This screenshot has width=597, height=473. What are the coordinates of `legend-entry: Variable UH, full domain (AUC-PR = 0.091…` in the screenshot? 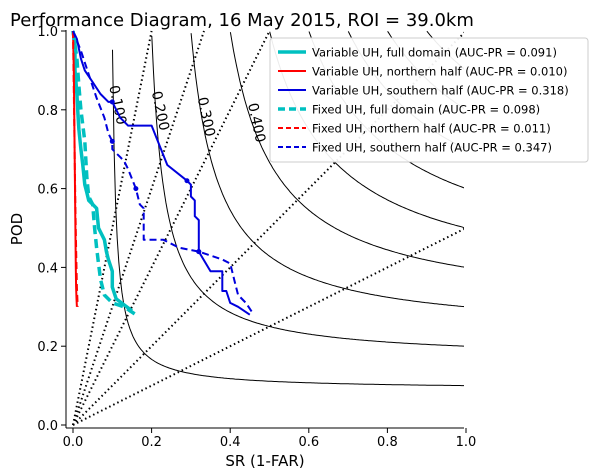 It's located at (434, 53).